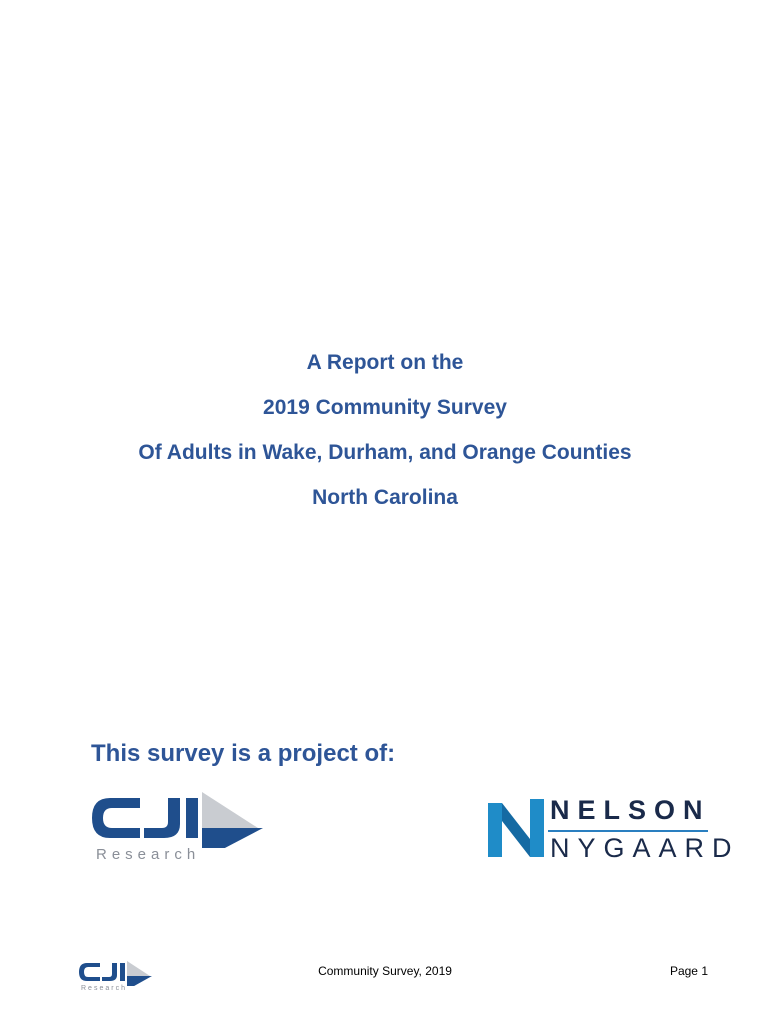  What do you see at coordinates (115, 978) in the screenshot?
I see `footer-cji-logo: Research` at bounding box center [115, 978].